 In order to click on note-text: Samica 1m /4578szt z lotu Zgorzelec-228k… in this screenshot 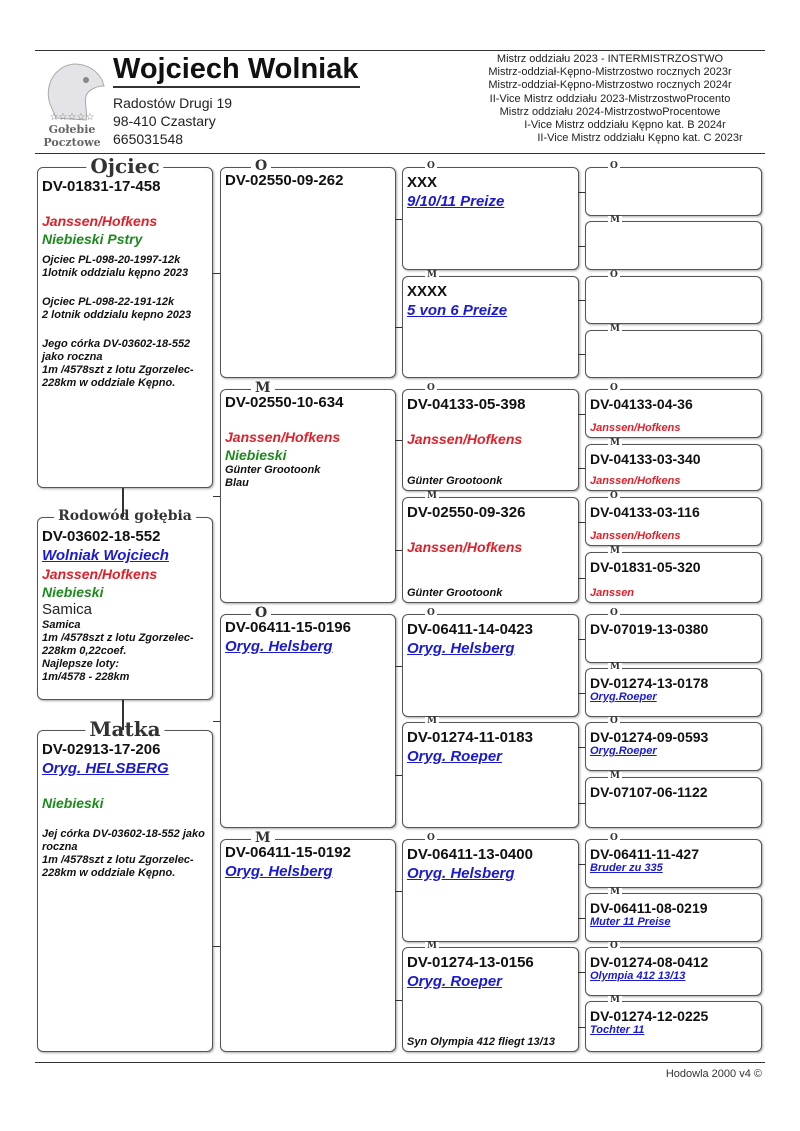, I will do `click(118, 651)`.